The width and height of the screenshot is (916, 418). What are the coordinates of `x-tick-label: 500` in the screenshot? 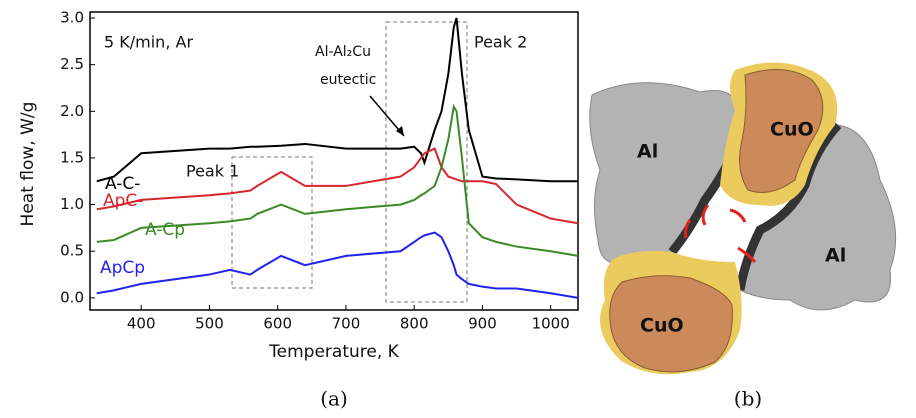 It's located at (209, 324).